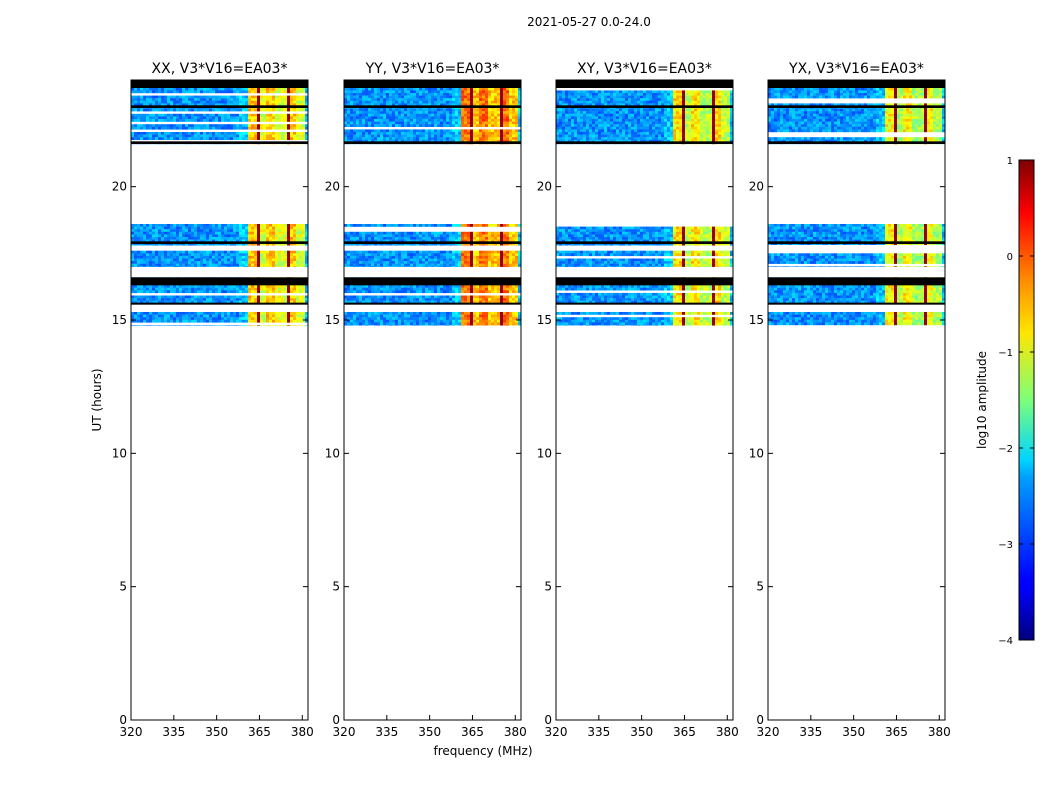 Image resolution: width=1050 pixels, height=800 pixels. I want to click on colorbar-ticks: 1 0 −1 −2 −3 −4, so click(1016, 401).